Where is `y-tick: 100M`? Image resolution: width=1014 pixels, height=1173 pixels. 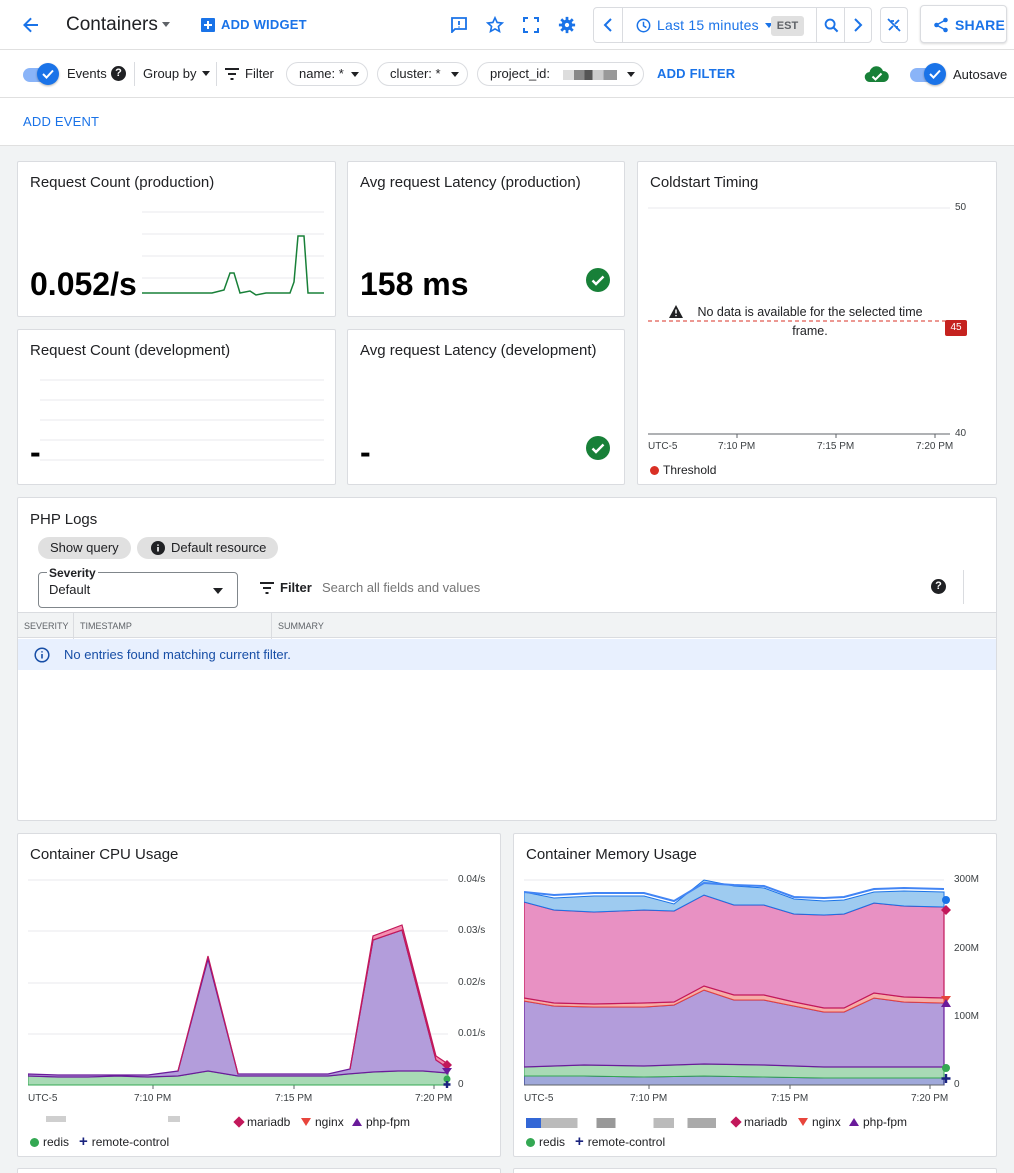 y-tick: 100M is located at coordinates (967, 1016).